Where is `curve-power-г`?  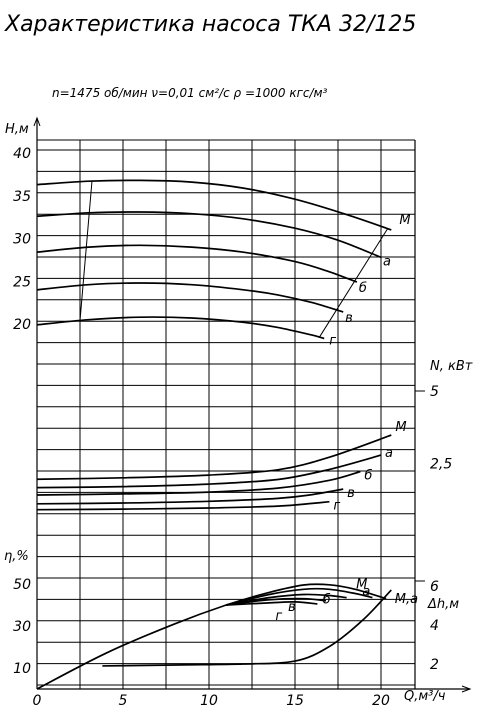
curve-power-г is located at coordinates (183, 505).